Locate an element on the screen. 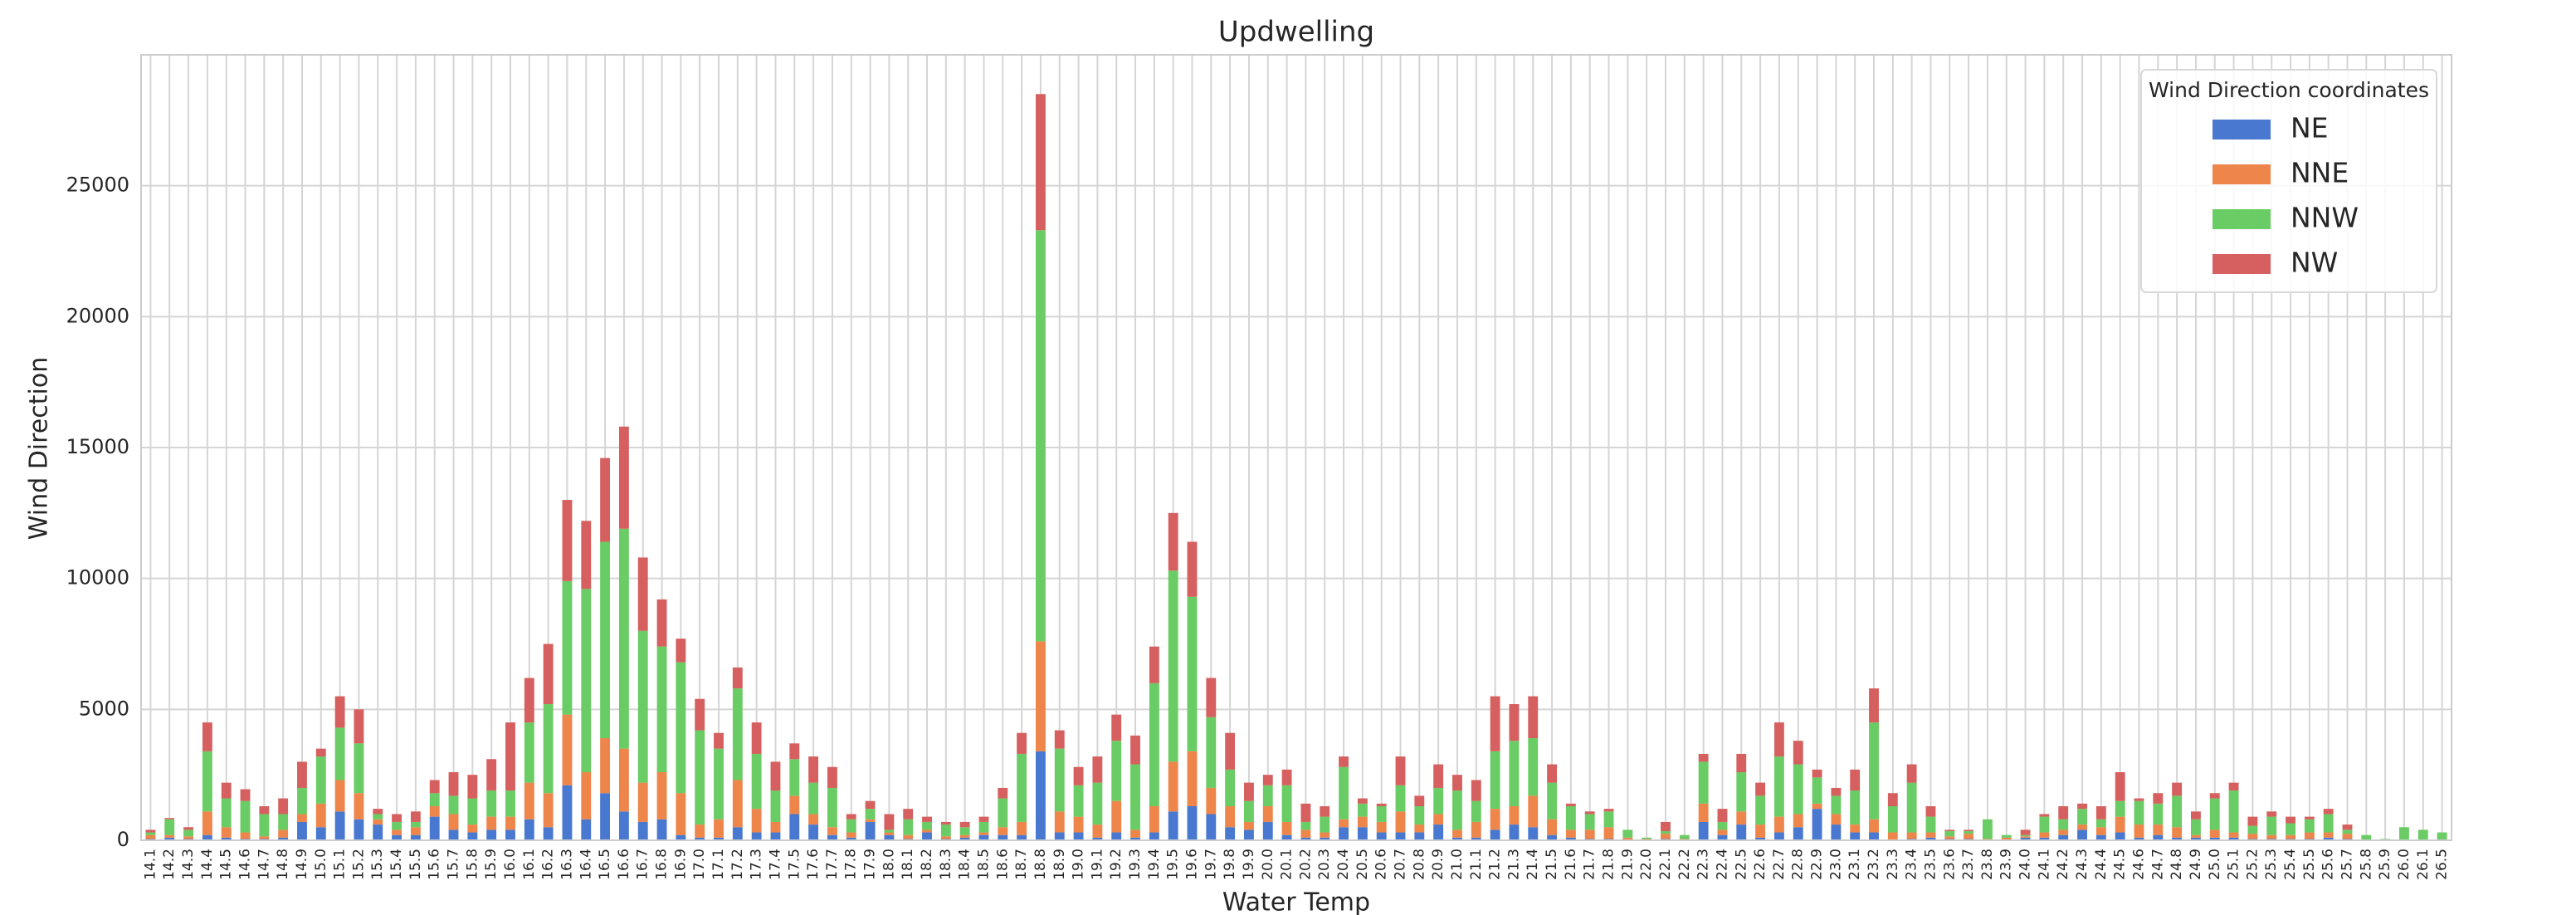 The width and height of the screenshot is (2576, 915). legend-label: NNW is located at coordinates (2325, 218).